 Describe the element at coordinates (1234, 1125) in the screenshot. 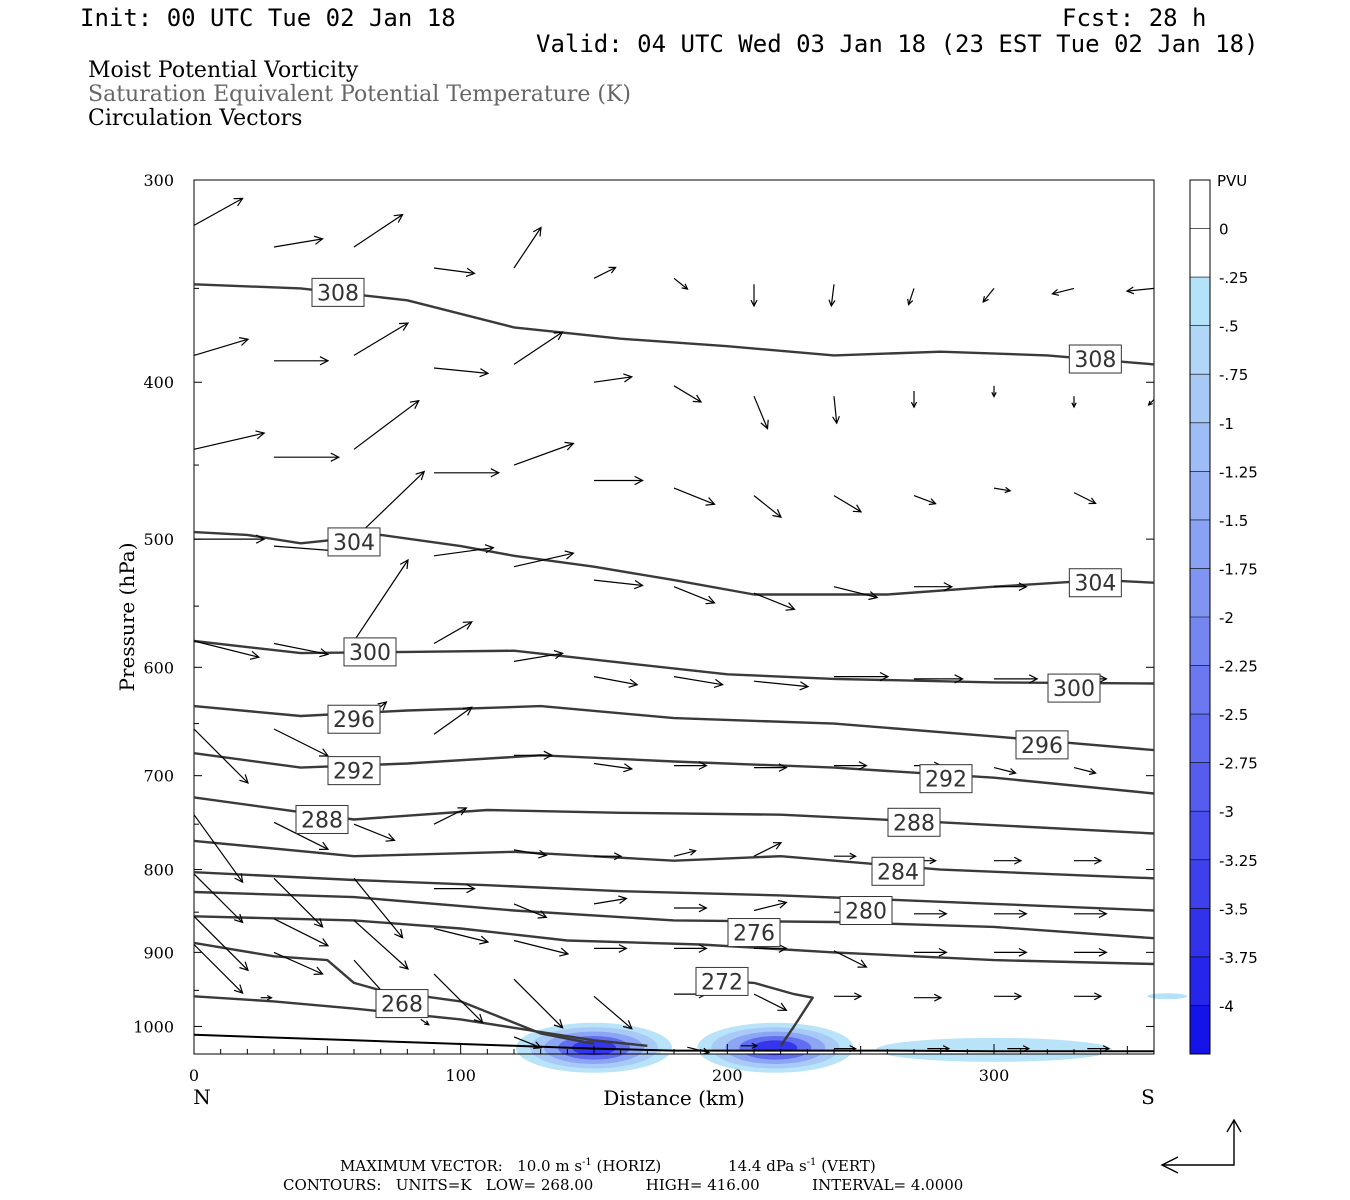

I see `reference-vector-head-v` at that location.